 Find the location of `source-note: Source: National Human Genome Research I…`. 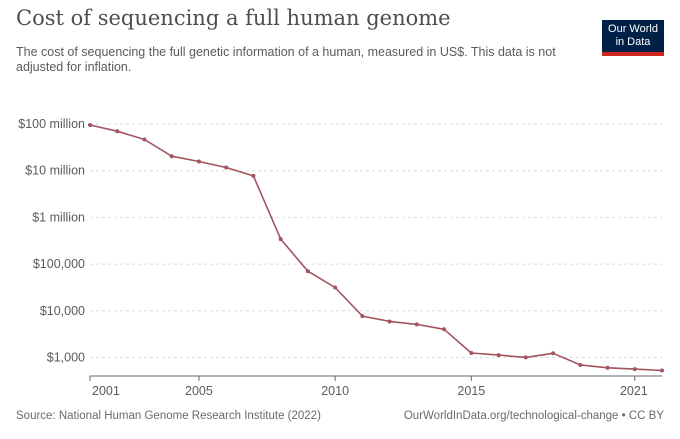

source-note: Source: National Human Genome Research I… is located at coordinates (168, 416).